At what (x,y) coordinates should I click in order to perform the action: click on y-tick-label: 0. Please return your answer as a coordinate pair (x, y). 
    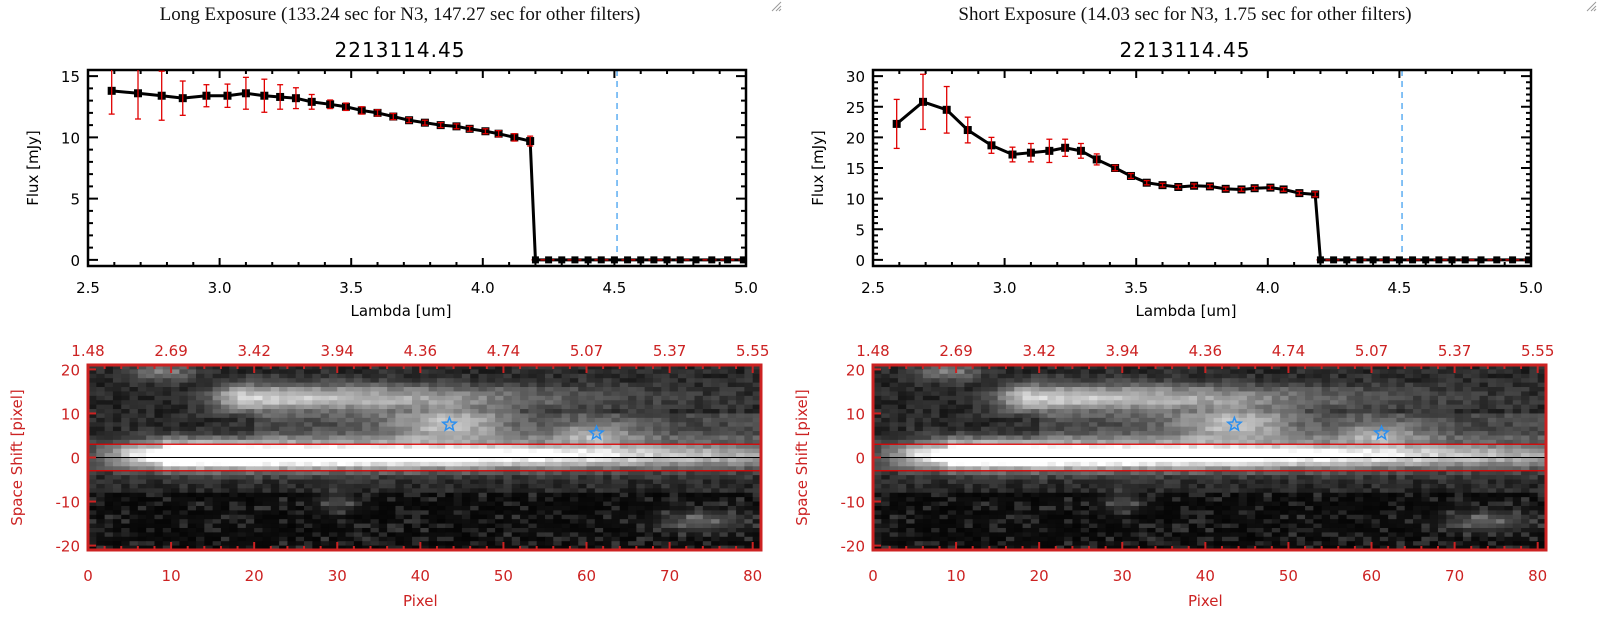
    Looking at the image, I should click on (860, 261).